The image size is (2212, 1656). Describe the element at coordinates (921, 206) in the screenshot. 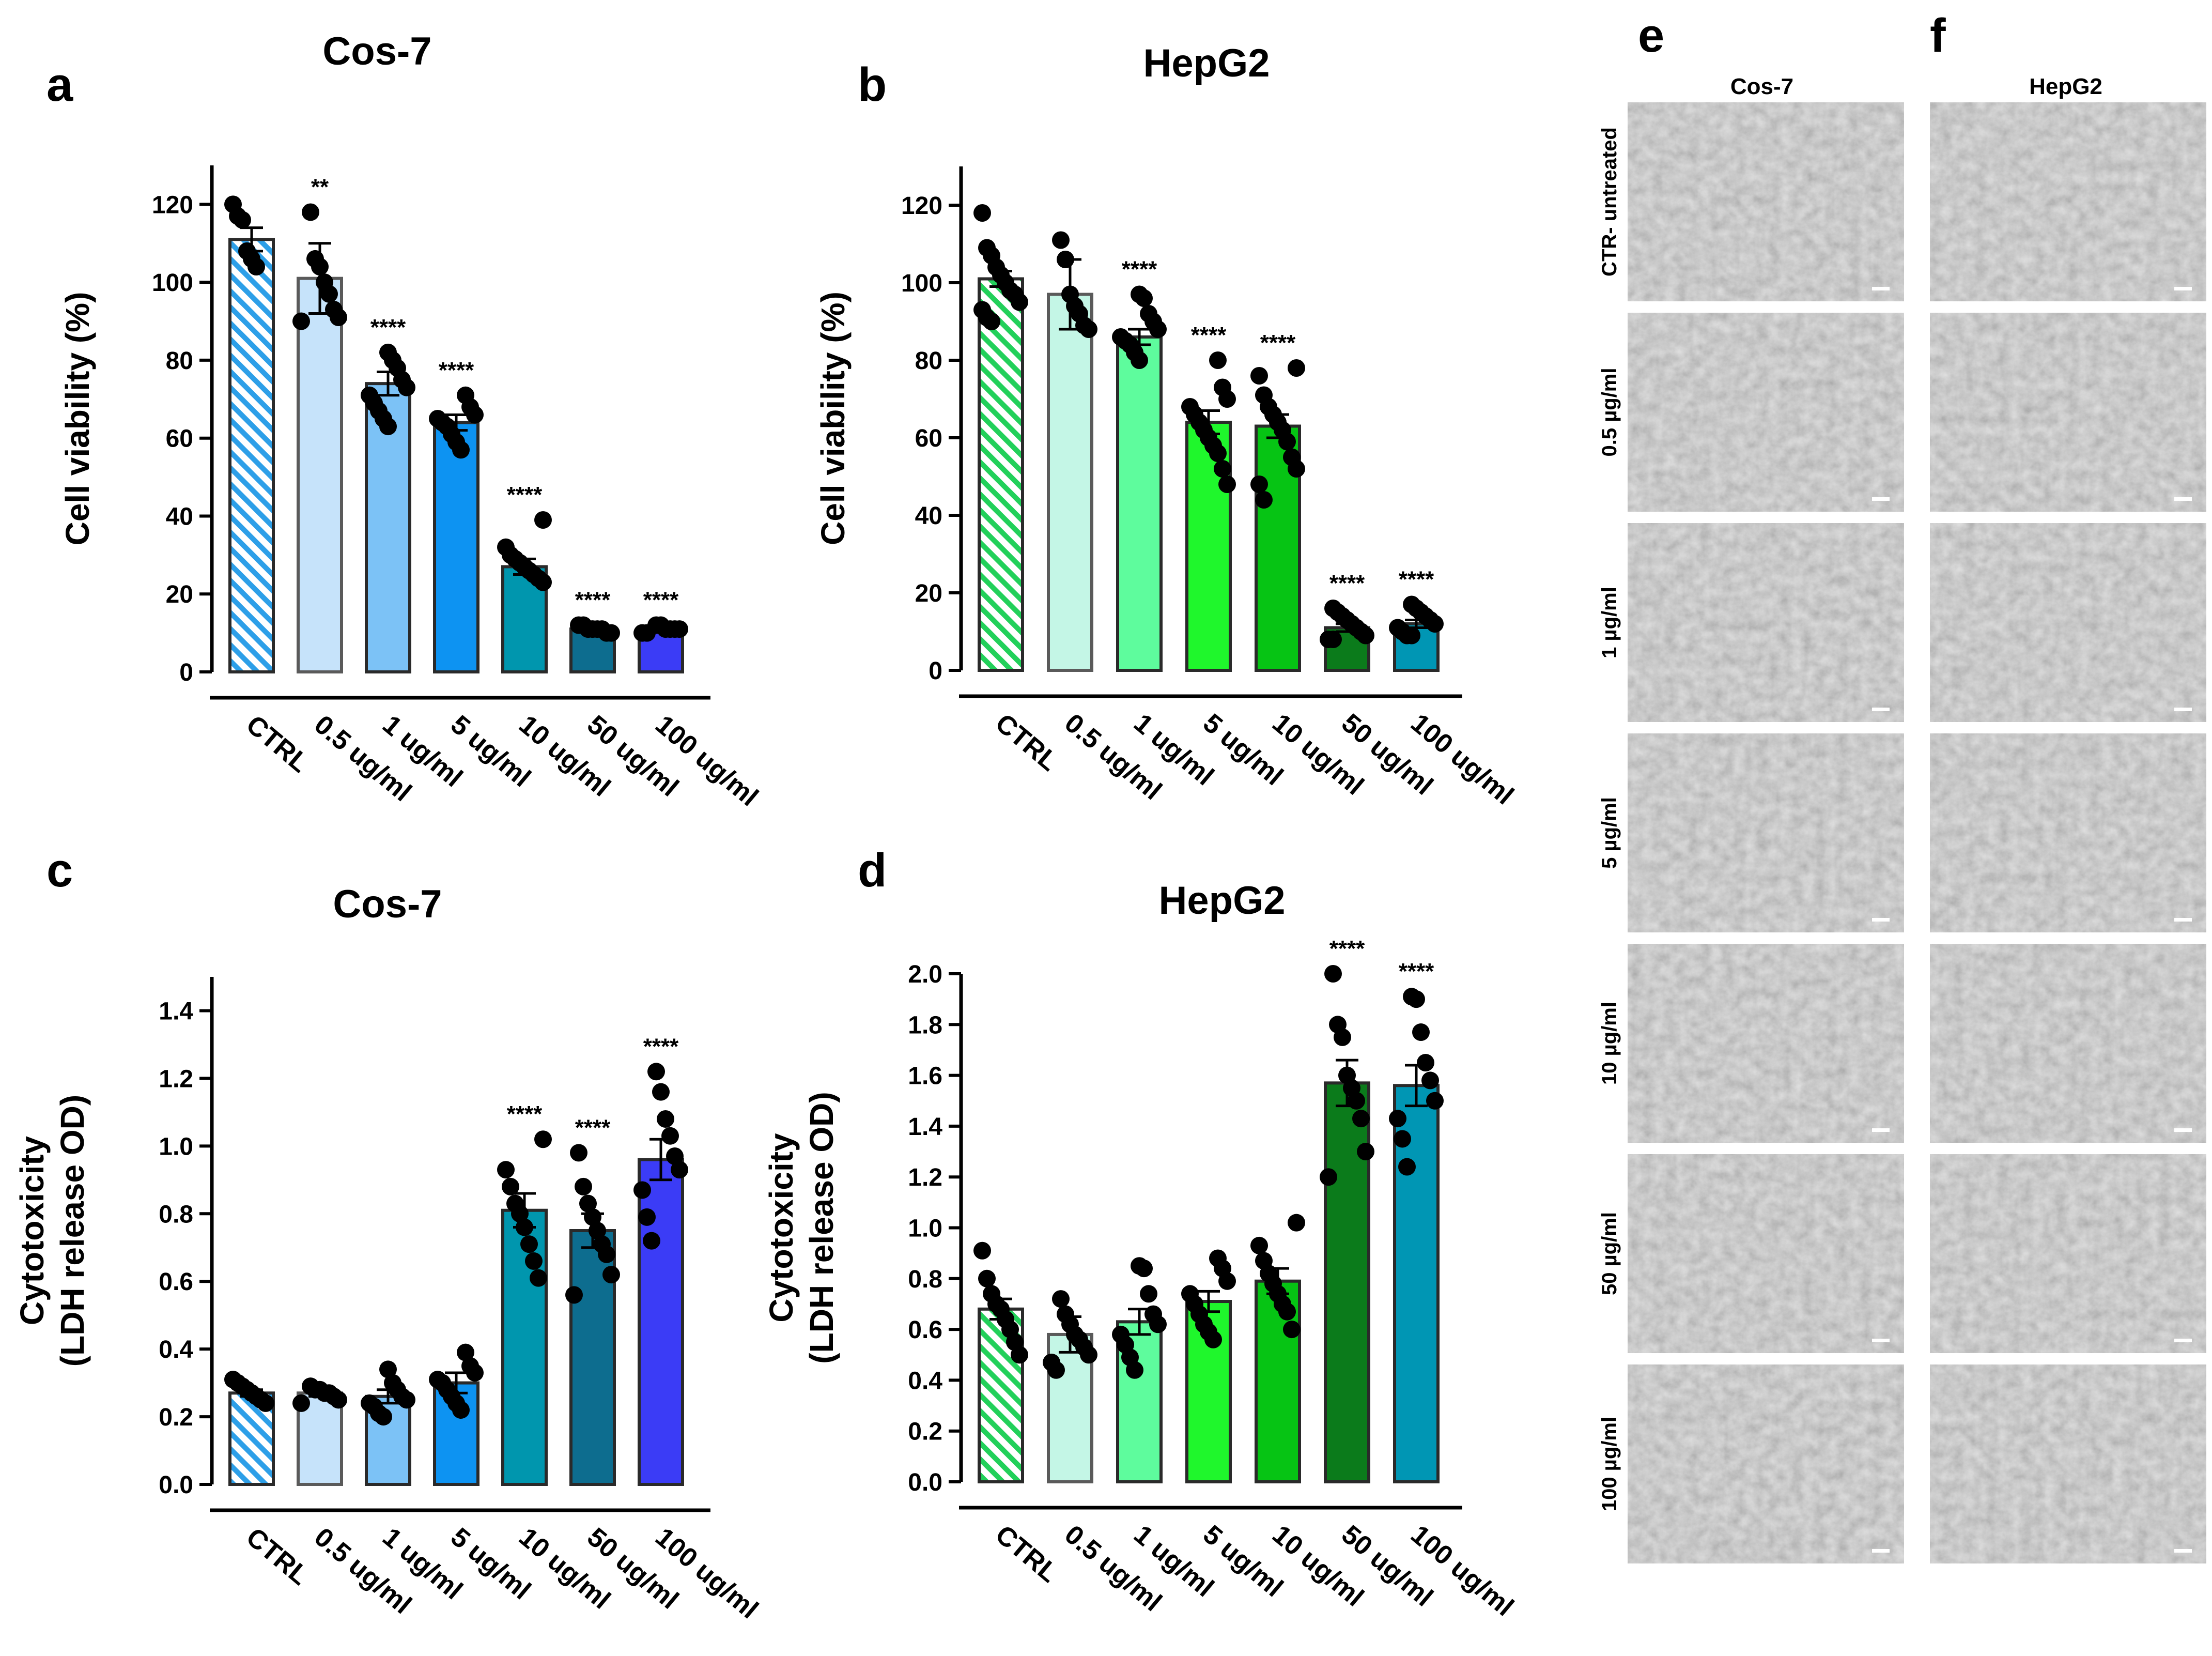

I see `y-tick-label: 120` at that location.